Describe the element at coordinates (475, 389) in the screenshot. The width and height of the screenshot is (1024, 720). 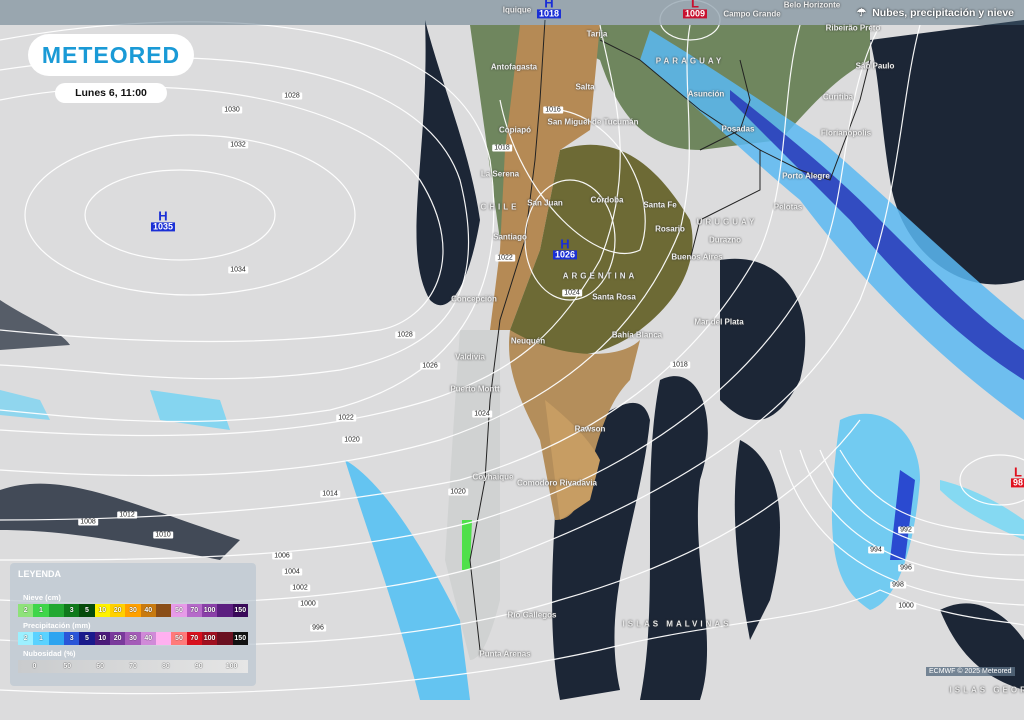
I see `city-label: Puerto Montt` at that location.